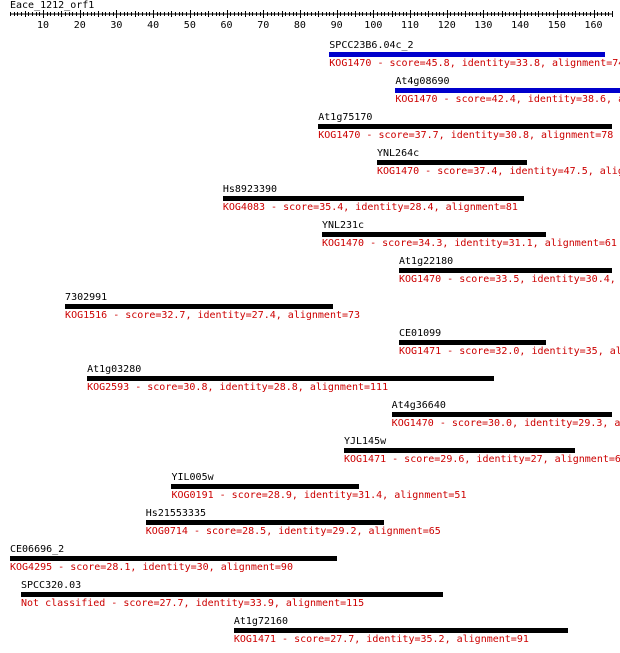 This screenshot has height=653, width=620. Describe the element at coordinates (153, 25) in the screenshot. I see `axis-tick-label: 40` at that location.